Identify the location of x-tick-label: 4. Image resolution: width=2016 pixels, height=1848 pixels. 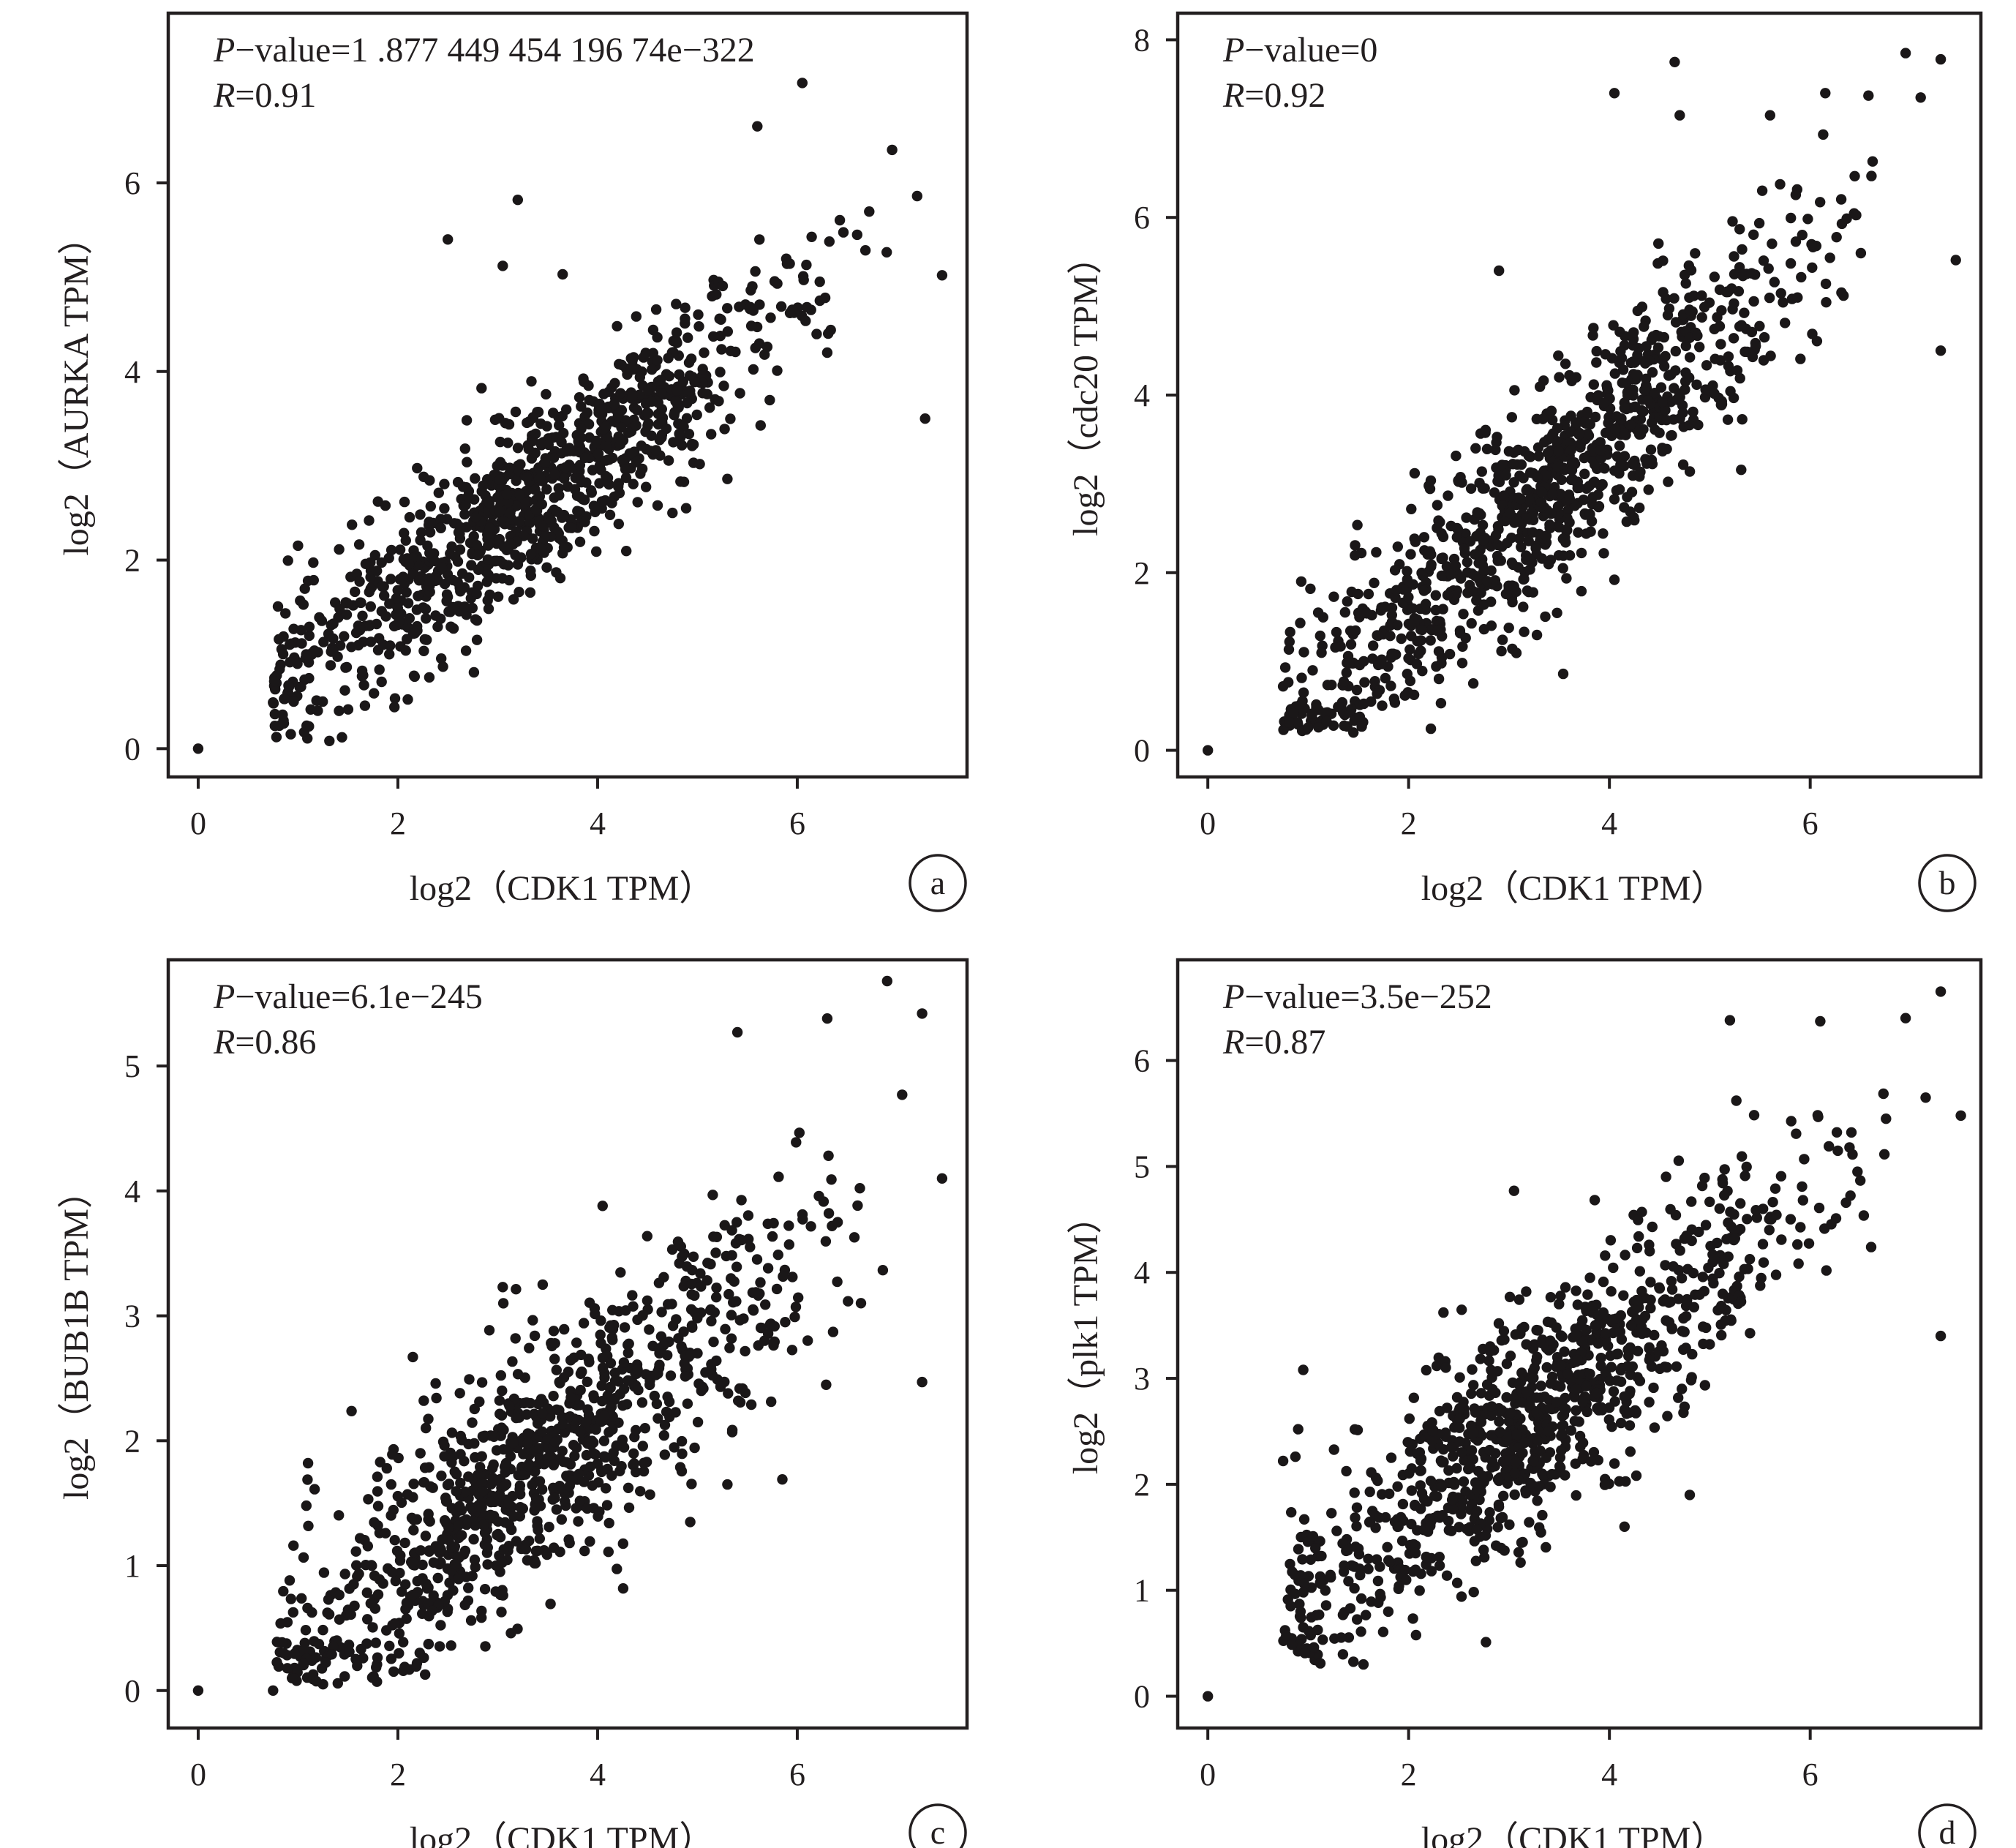
(598, 823).